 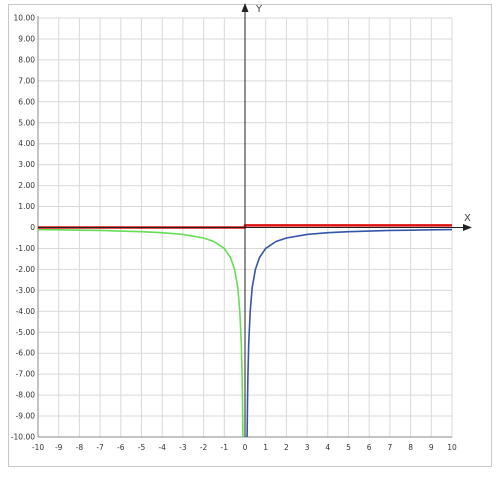 What do you see at coordinates (245, 7) in the screenshot?
I see `y-axis-arrow` at bounding box center [245, 7].